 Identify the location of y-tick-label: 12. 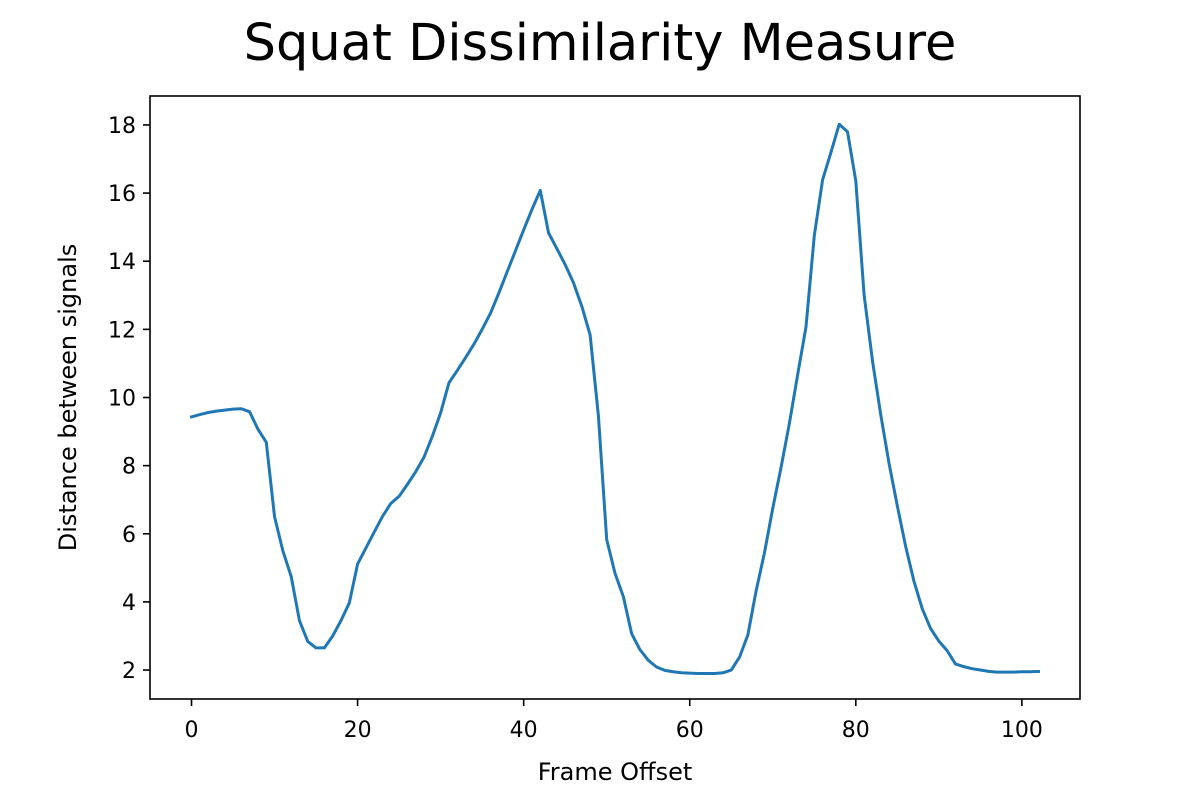
(122, 330).